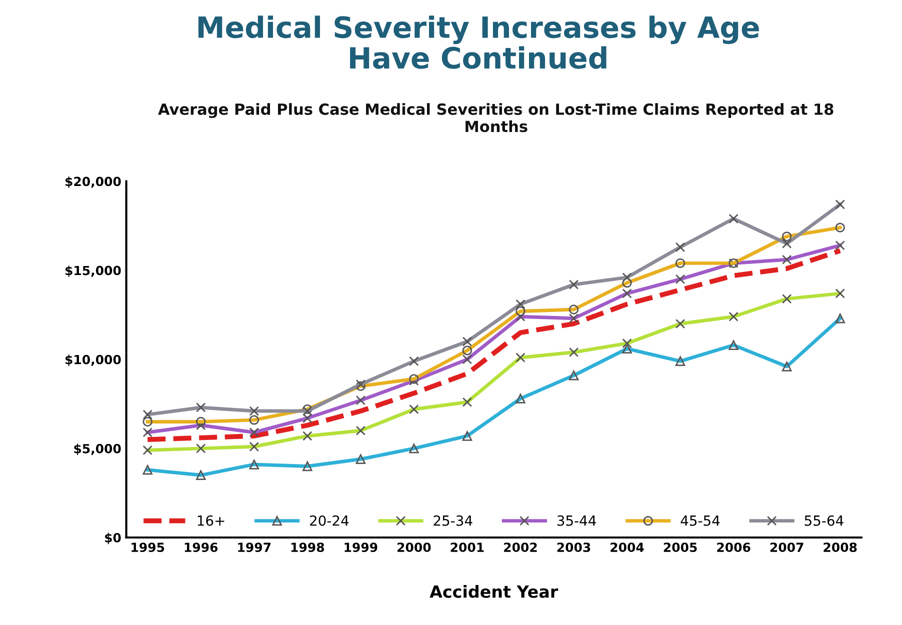  I want to click on x-tick-label: 1997, so click(254, 547).